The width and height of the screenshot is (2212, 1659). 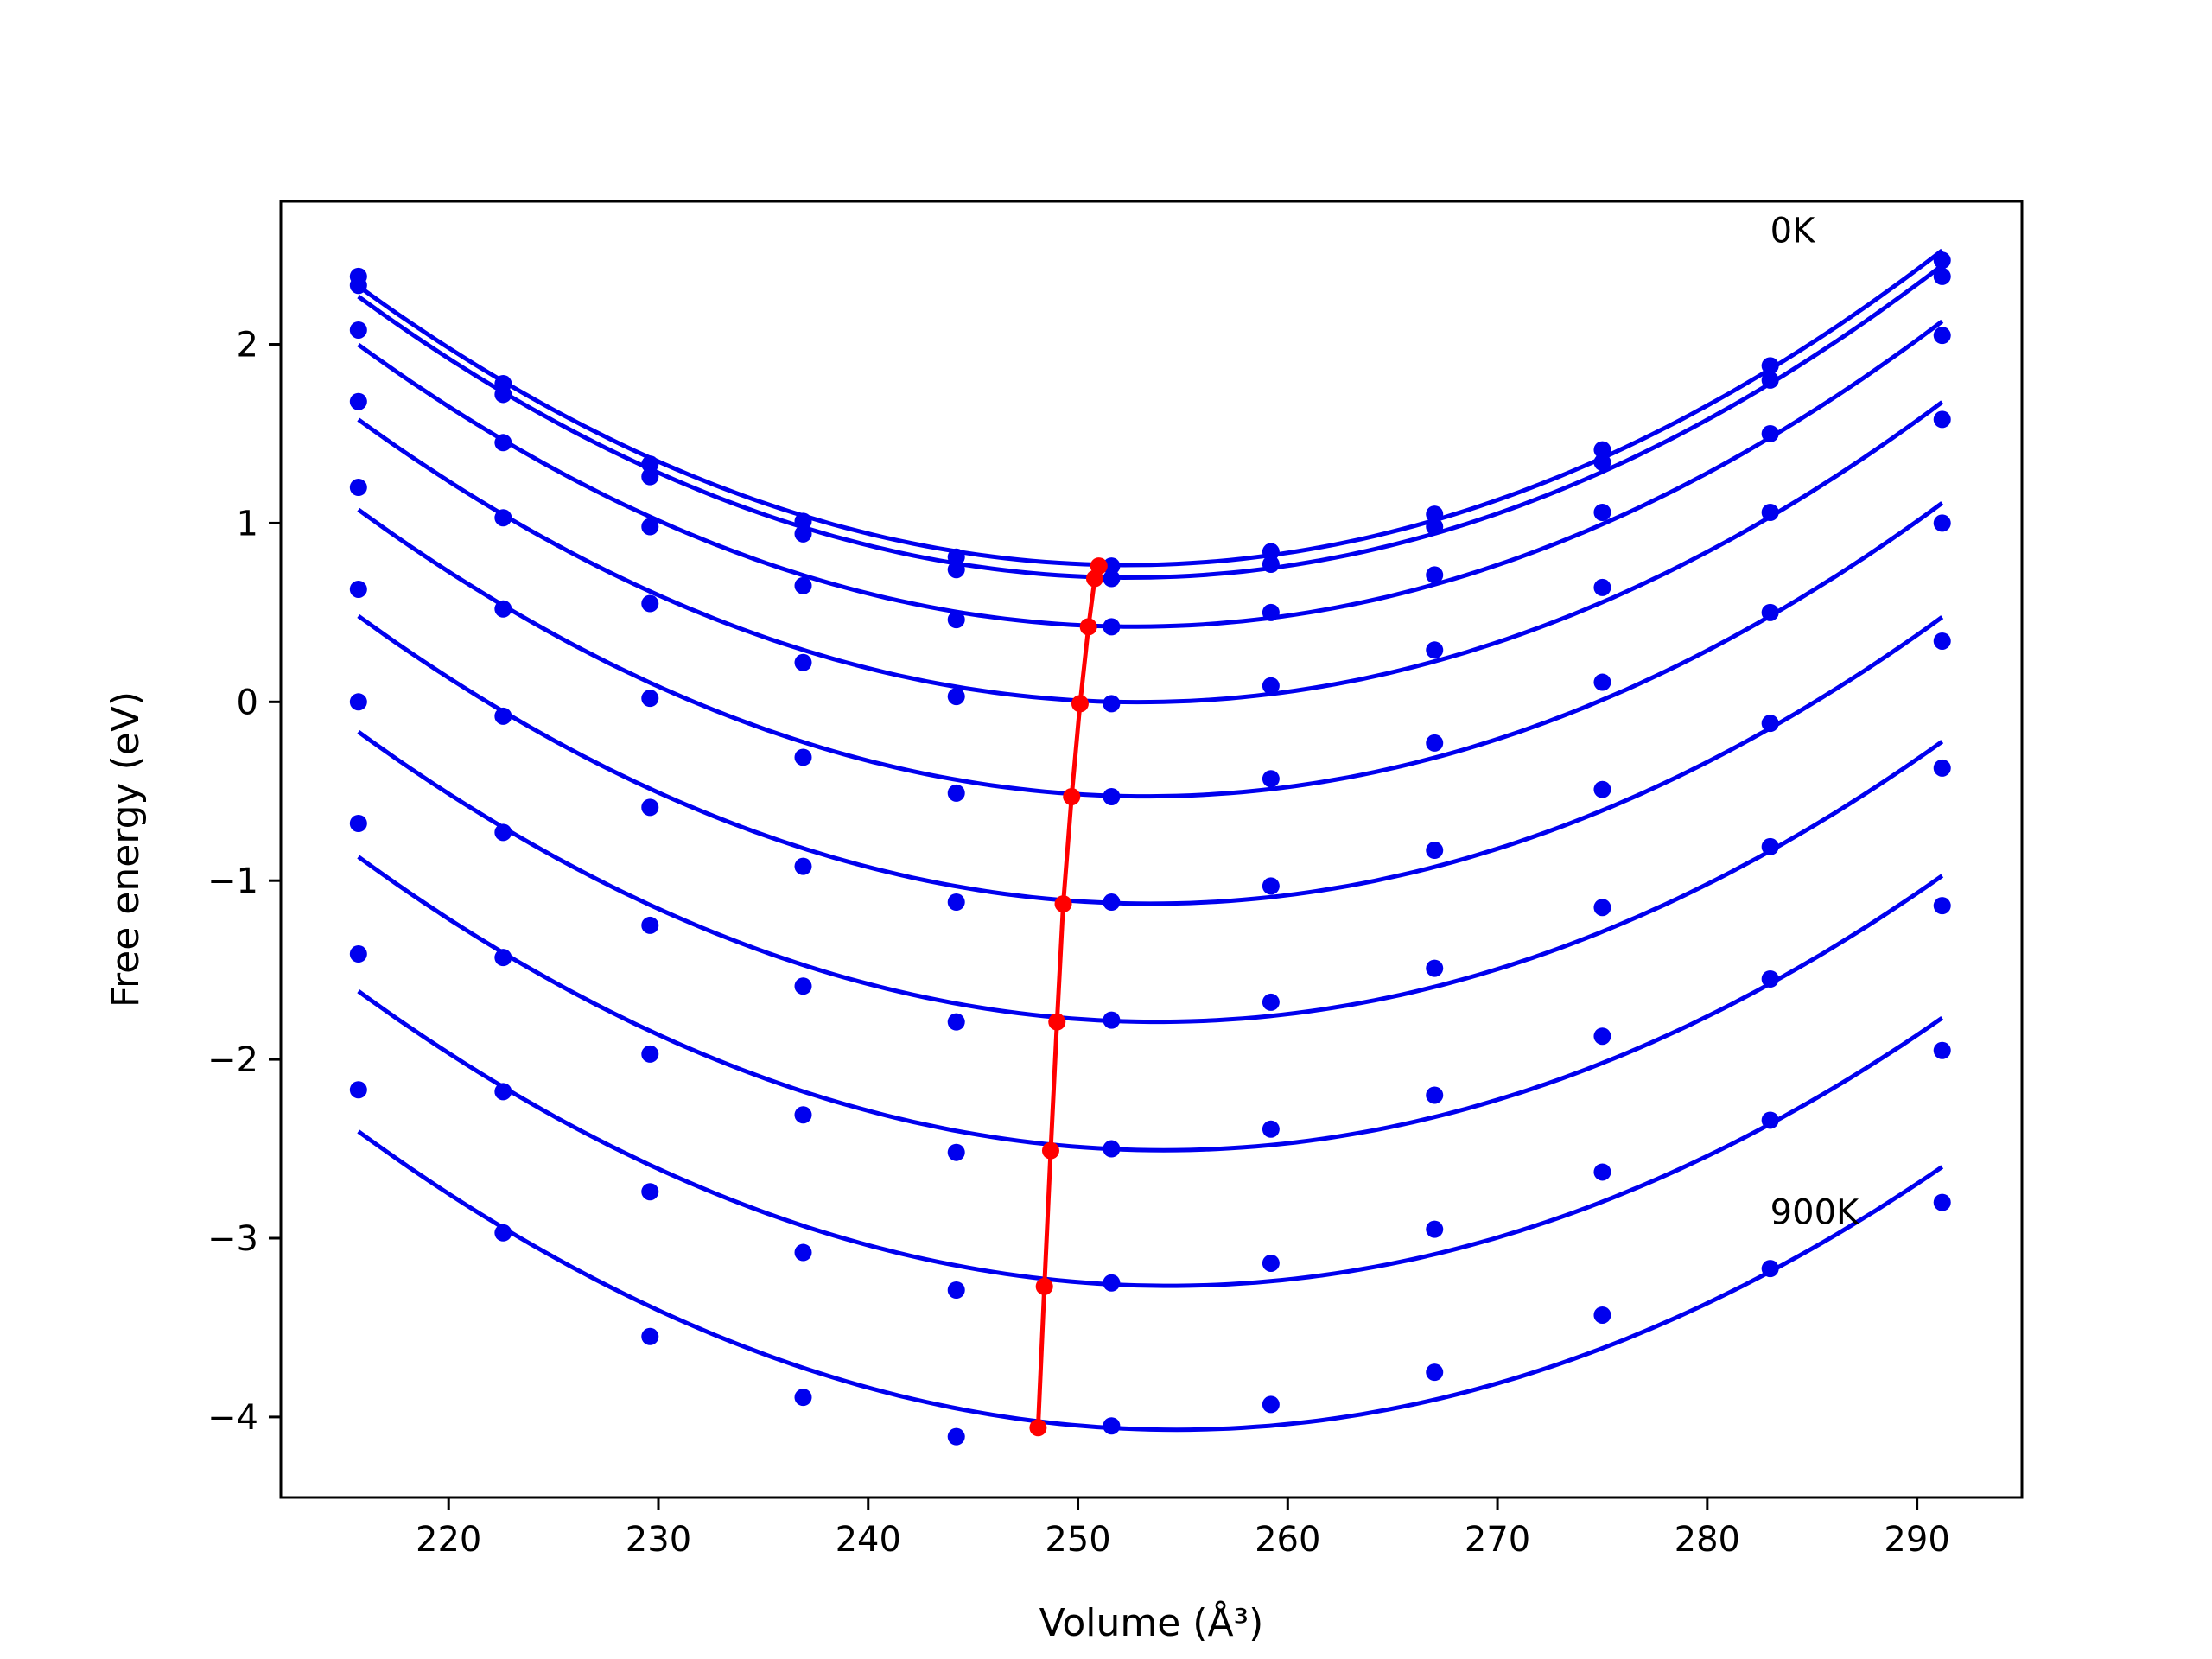 I want to click on y-tick-label: 0, so click(x=247, y=702).